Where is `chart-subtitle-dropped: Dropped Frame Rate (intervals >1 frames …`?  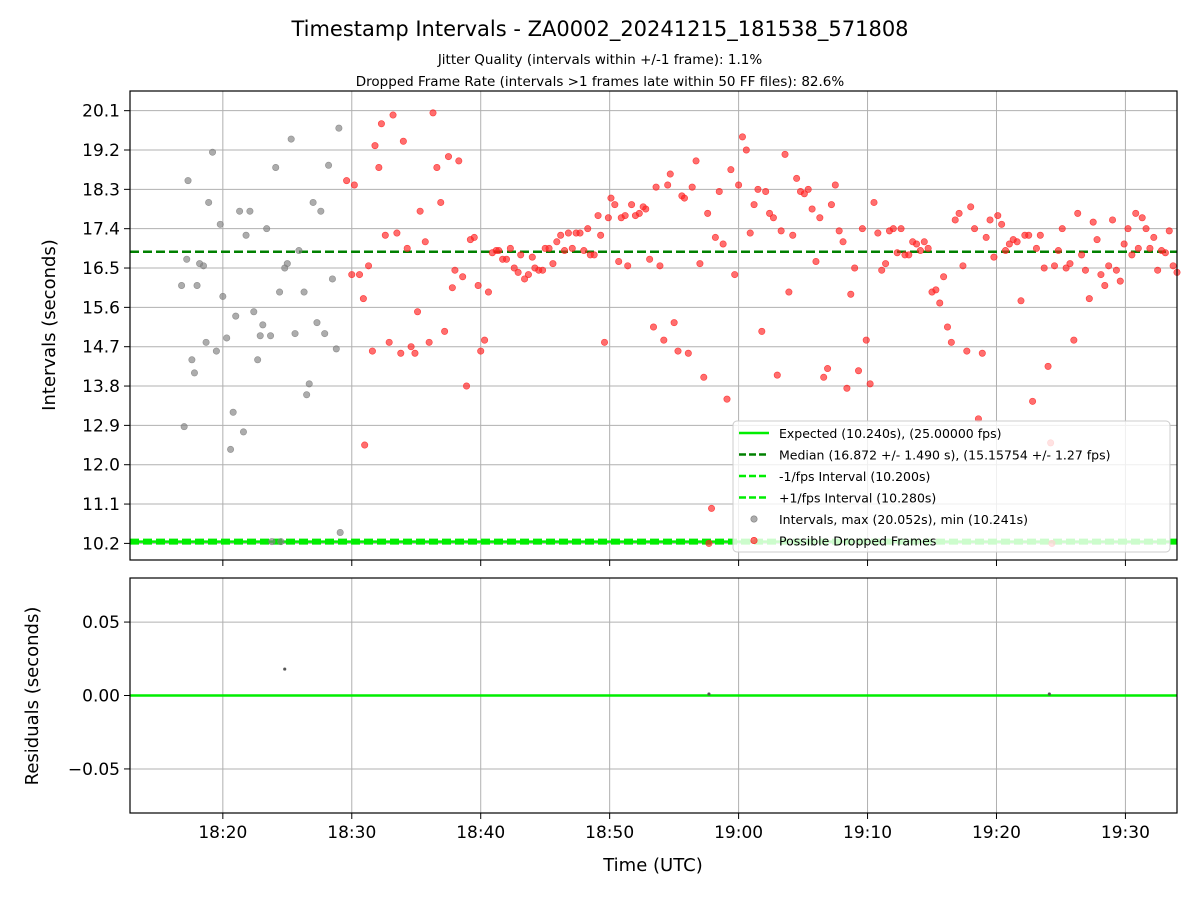 chart-subtitle-dropped: Dropped Frame Rate (intervals >1 frames … is located at coordinates (600, 82).